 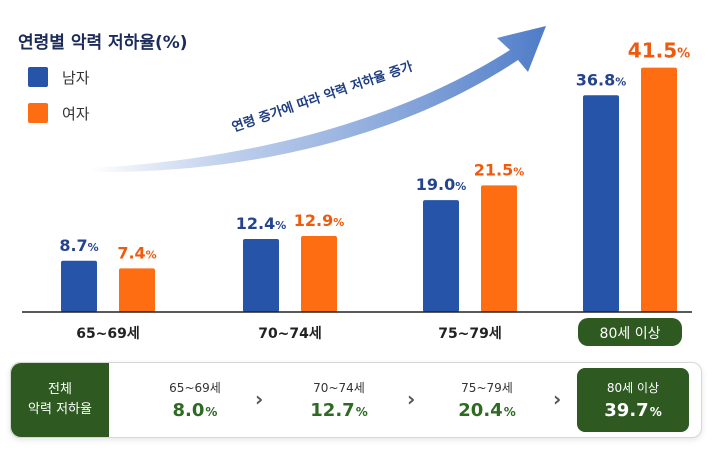 What do you see at coordinates (470, 334) in the screenshot?
I see `category-label-3: 75~79세` at bounding box center [470, 334].